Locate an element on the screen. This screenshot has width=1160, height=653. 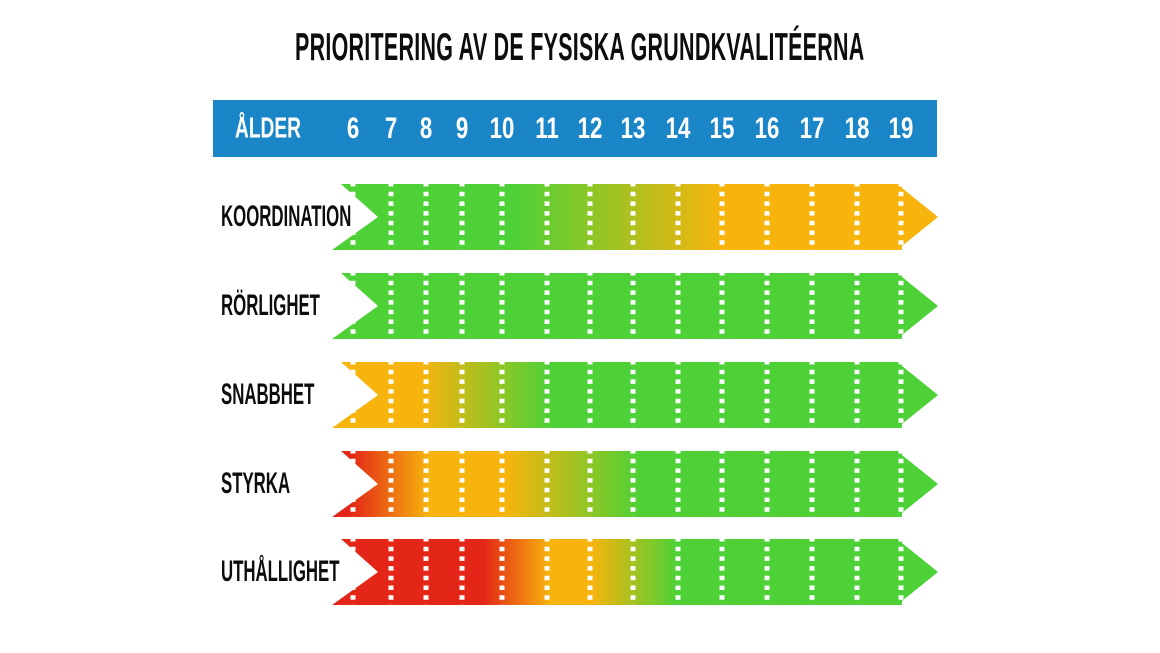
priority-bar-koordination is located at coordinates (635, 217).